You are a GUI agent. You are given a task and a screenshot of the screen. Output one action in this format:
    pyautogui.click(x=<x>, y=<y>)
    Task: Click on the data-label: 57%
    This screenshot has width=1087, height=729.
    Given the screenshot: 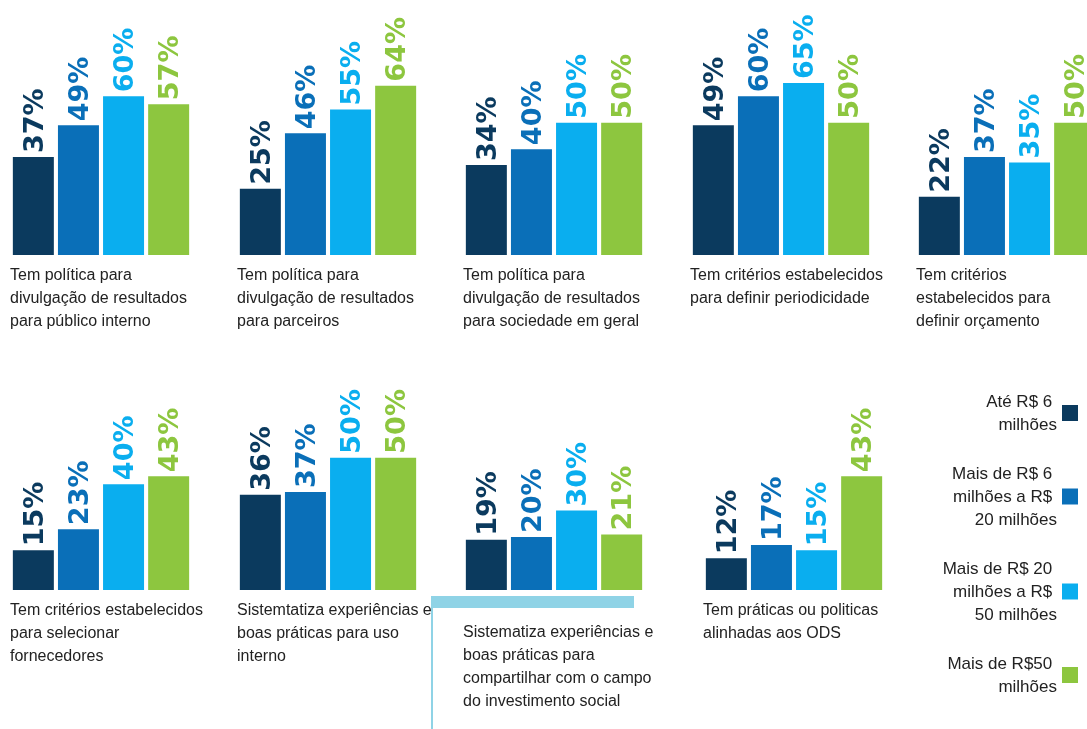 What is the action you would take?
    pyautogui.click(x=169, y=68)
    